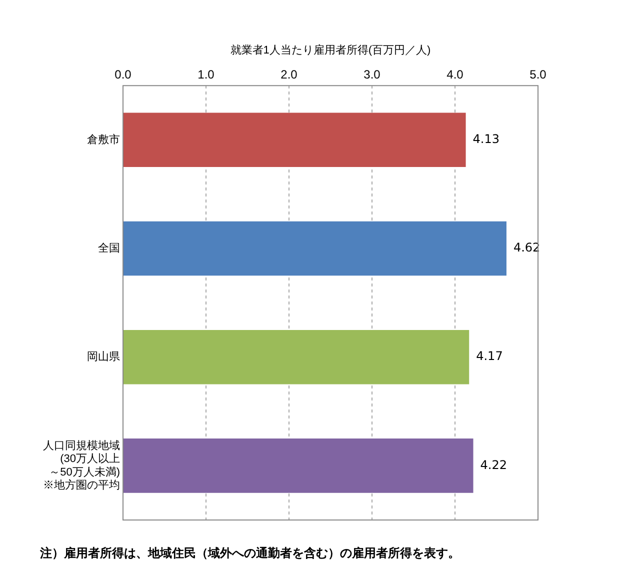  Describe the element at coordinates (372, 75) in the screenshot. I see `x-tick-label: 3.0` at that location.